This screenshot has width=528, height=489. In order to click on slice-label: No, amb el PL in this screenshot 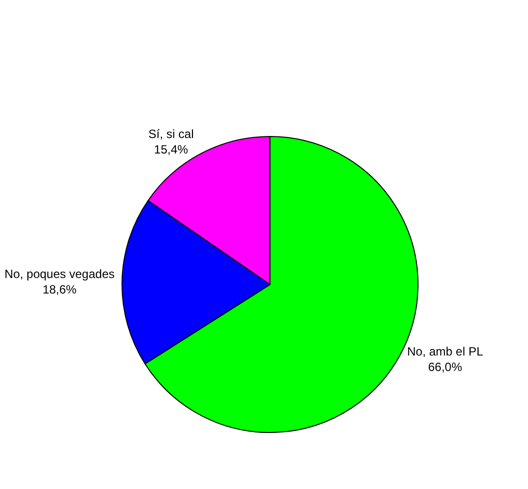, I will do `click(445, 351)`.